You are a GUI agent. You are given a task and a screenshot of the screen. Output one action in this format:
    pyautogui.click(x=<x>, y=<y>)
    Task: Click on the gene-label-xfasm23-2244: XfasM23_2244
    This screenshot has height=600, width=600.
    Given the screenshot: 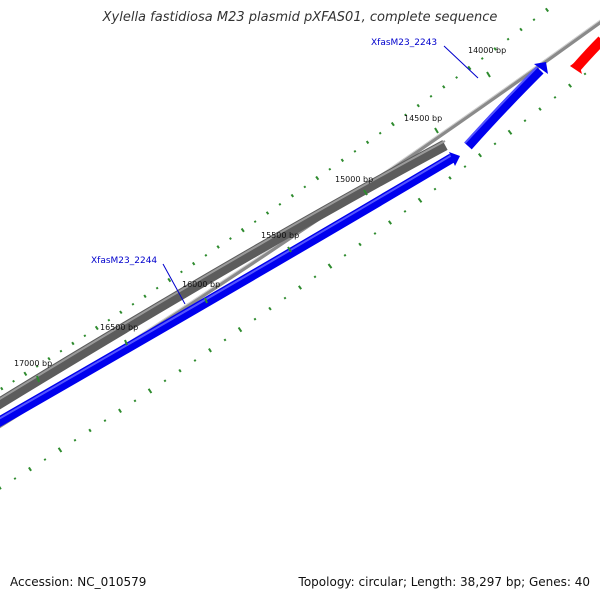 What is the action you would take?
    pyautogui.click(x=124, y=261)
    